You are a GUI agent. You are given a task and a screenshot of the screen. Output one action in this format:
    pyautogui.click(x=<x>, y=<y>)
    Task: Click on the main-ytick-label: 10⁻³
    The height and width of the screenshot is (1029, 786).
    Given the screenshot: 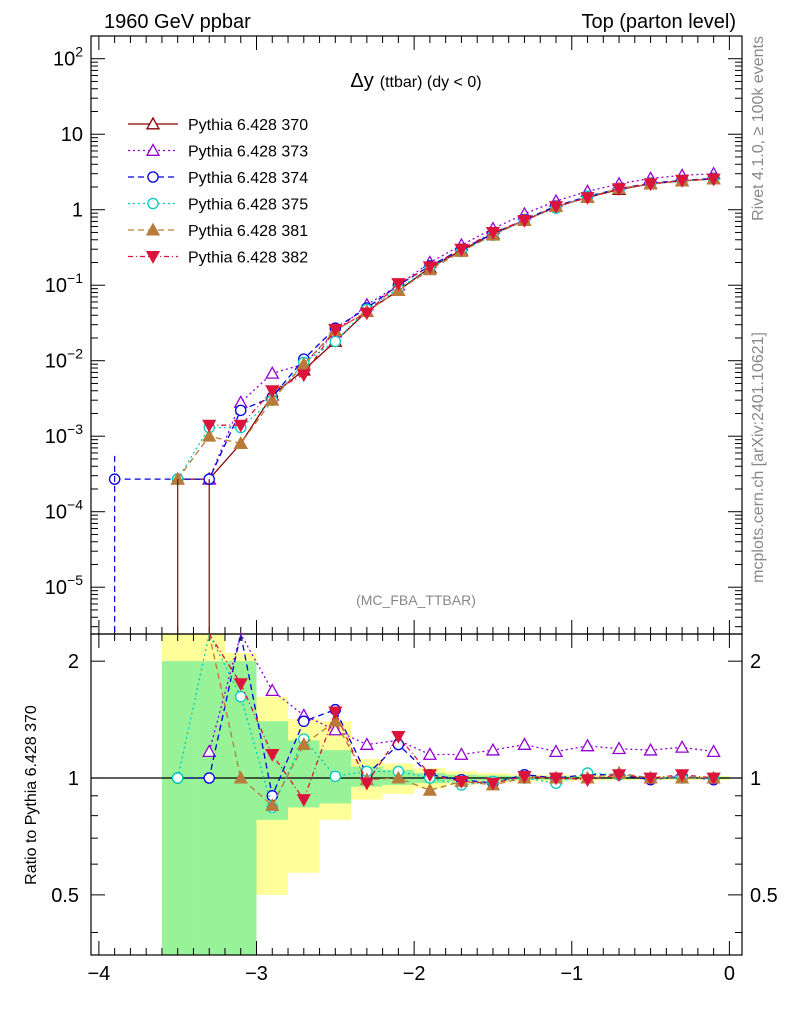 What is the action you would take?
    pyautogui.click(x=64, y=434)
    